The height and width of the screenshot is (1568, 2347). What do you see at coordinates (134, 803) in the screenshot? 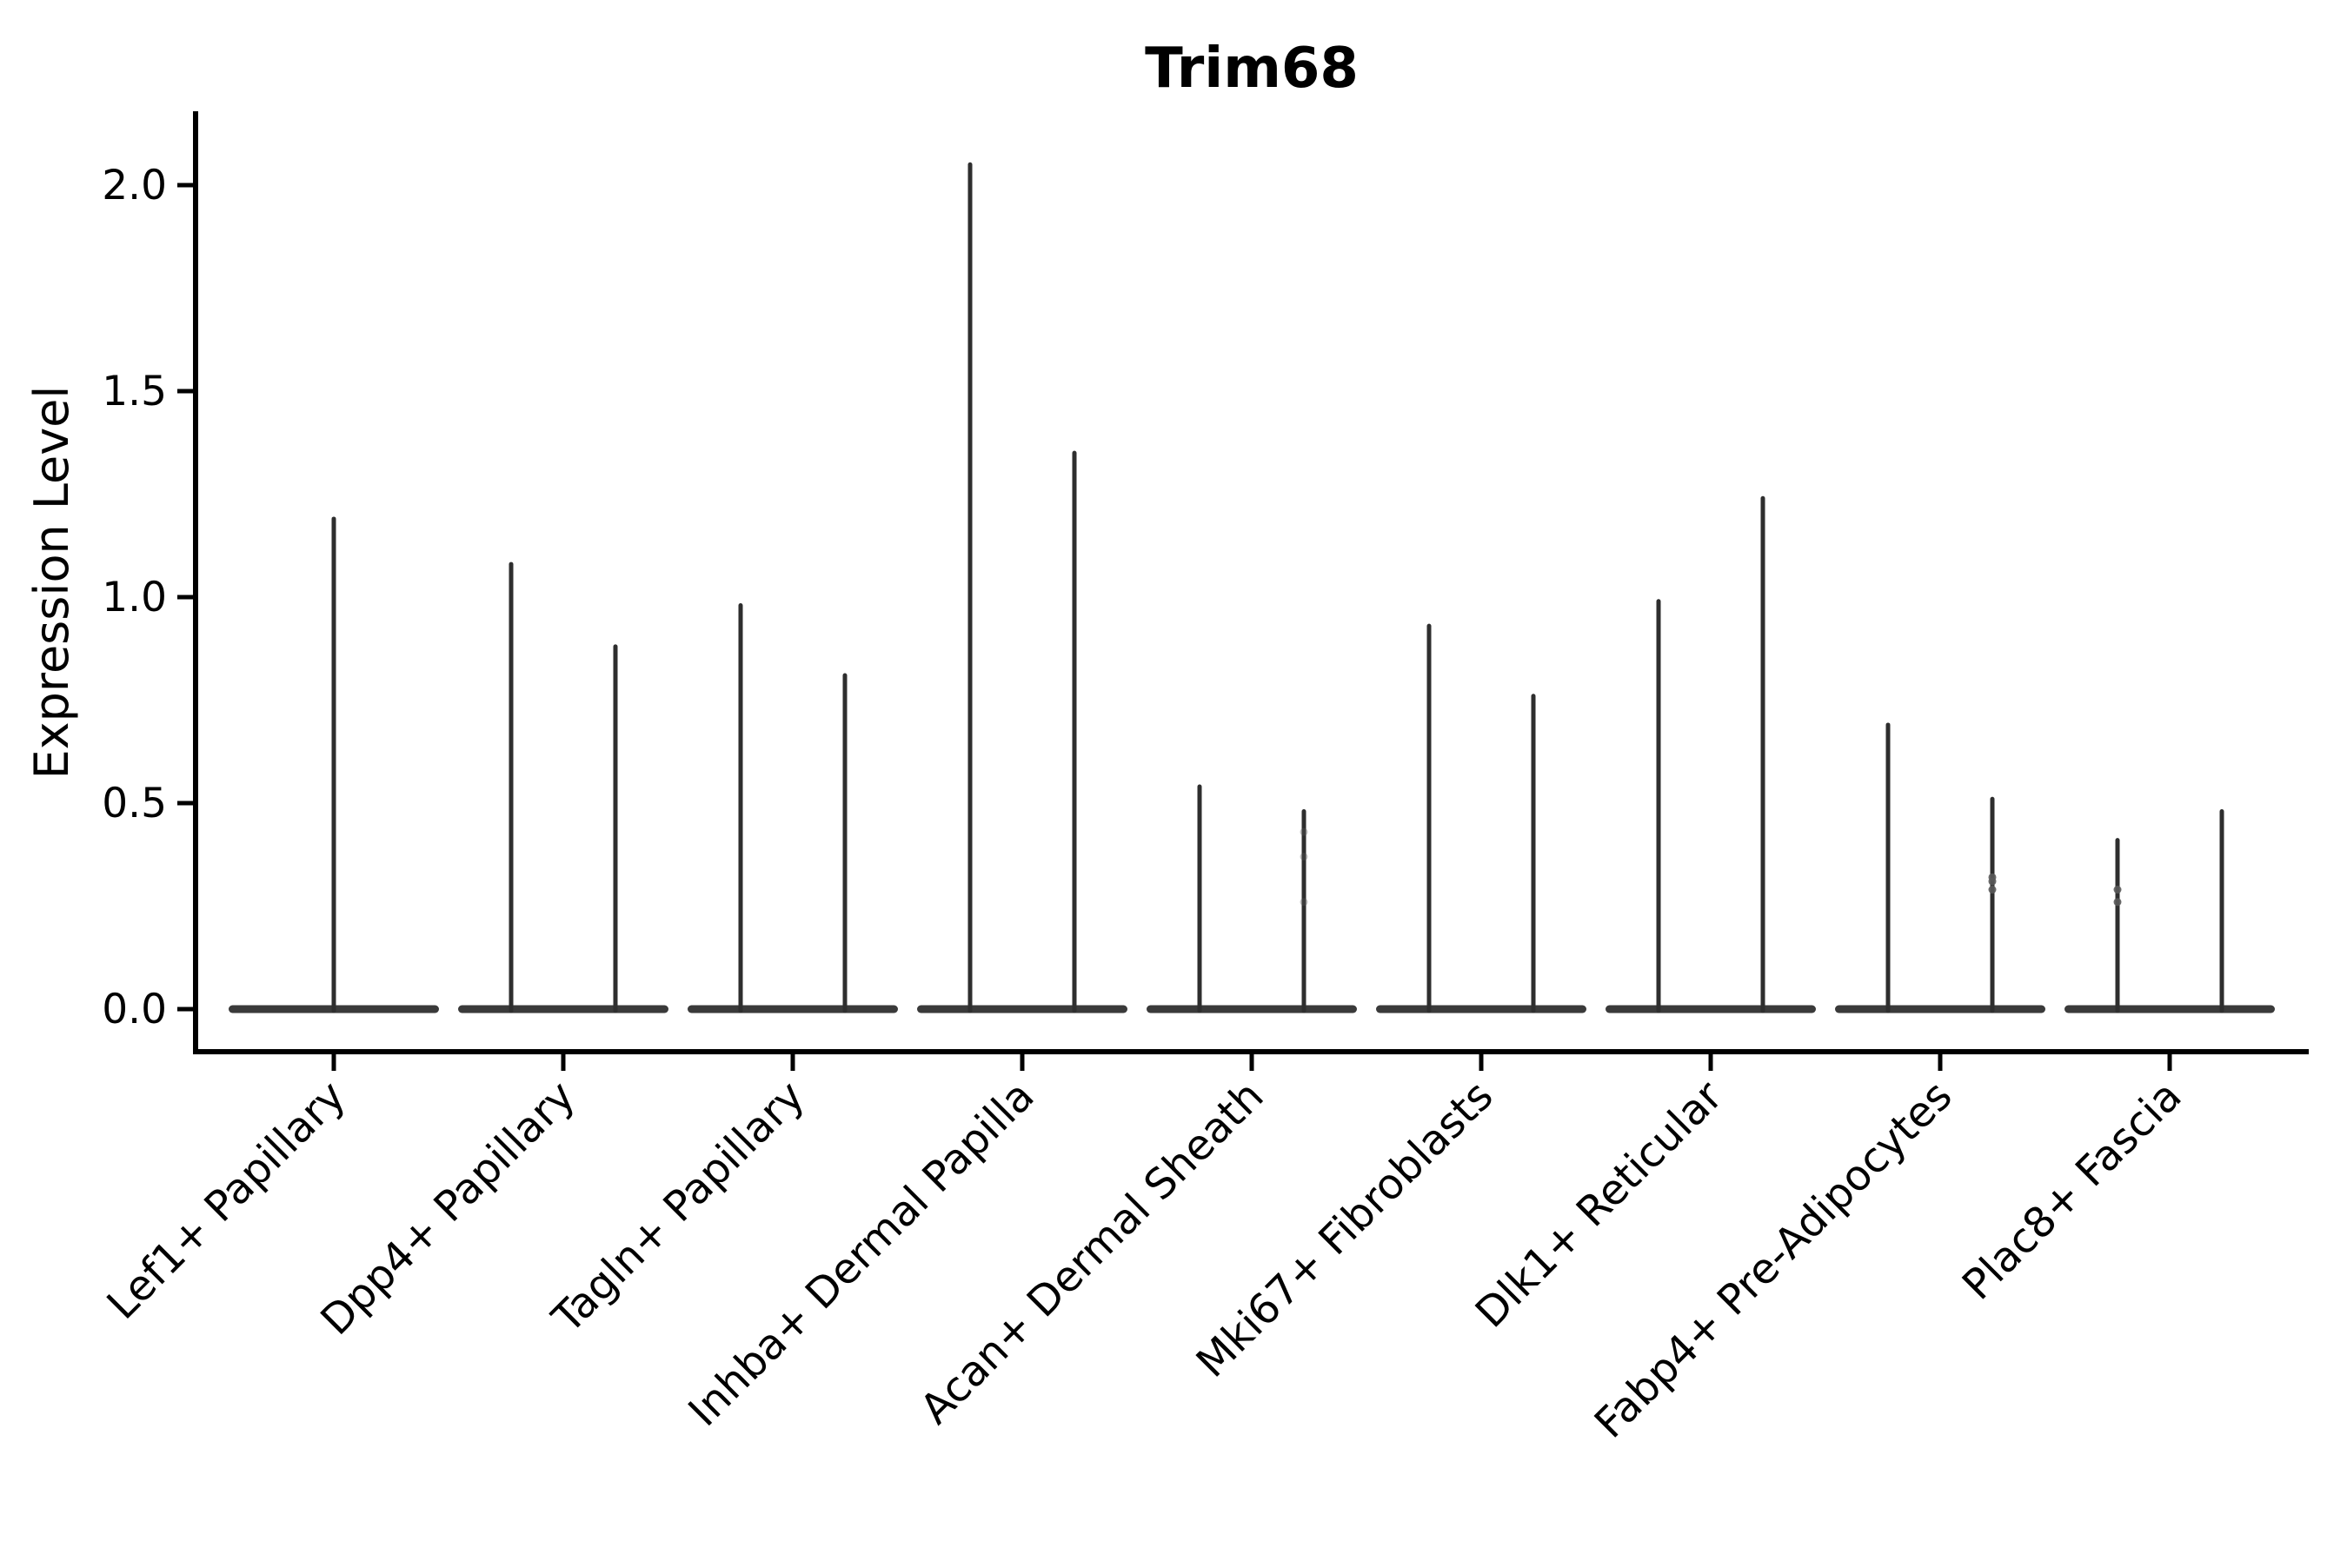
I see `y-tick-label: 0.5` at bounding box center [134, 803].